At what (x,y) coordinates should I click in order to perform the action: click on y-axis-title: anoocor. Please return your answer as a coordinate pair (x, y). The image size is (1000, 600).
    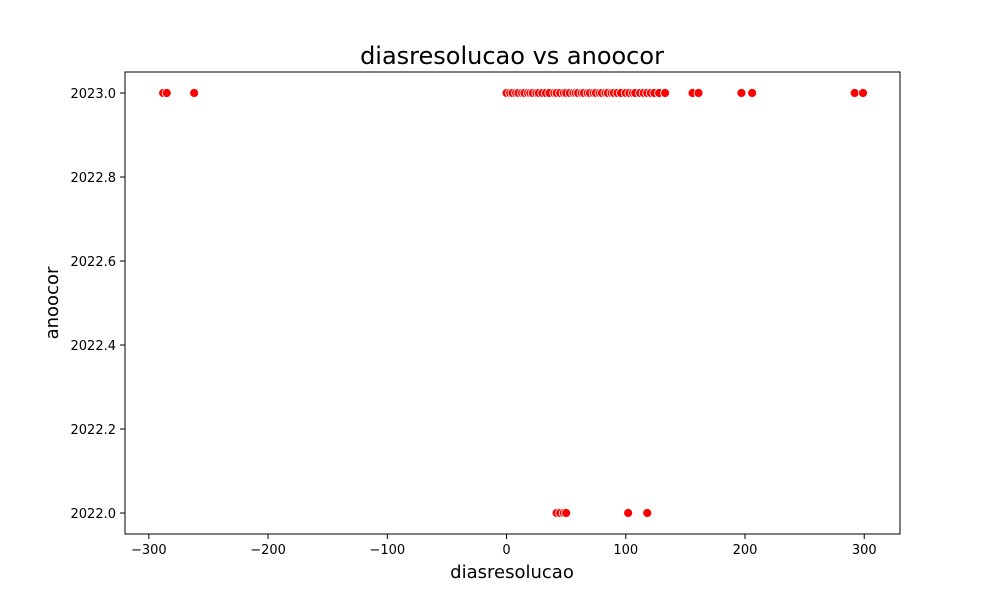
    Looking at the image, I should click on (52, 302).